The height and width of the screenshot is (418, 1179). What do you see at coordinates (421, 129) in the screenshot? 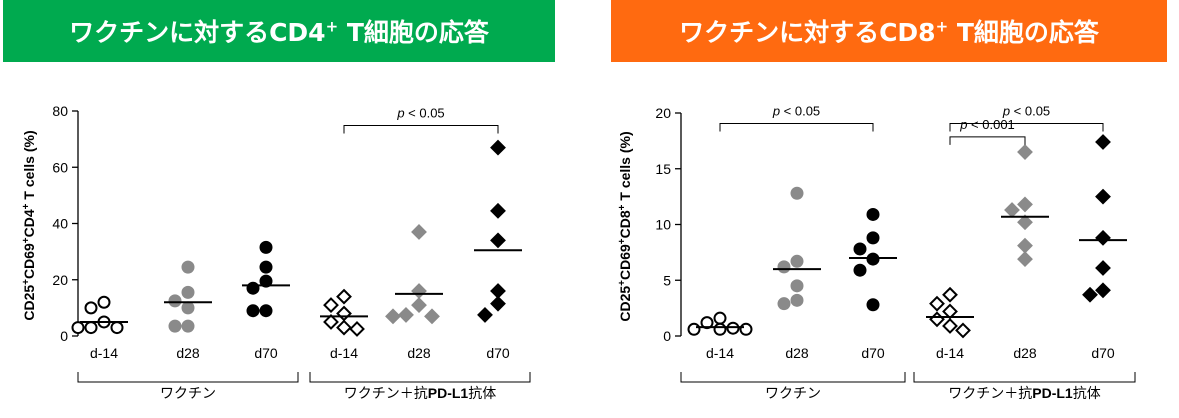
I see `cd4-significance-bracket` at bounding box center [421, 129].